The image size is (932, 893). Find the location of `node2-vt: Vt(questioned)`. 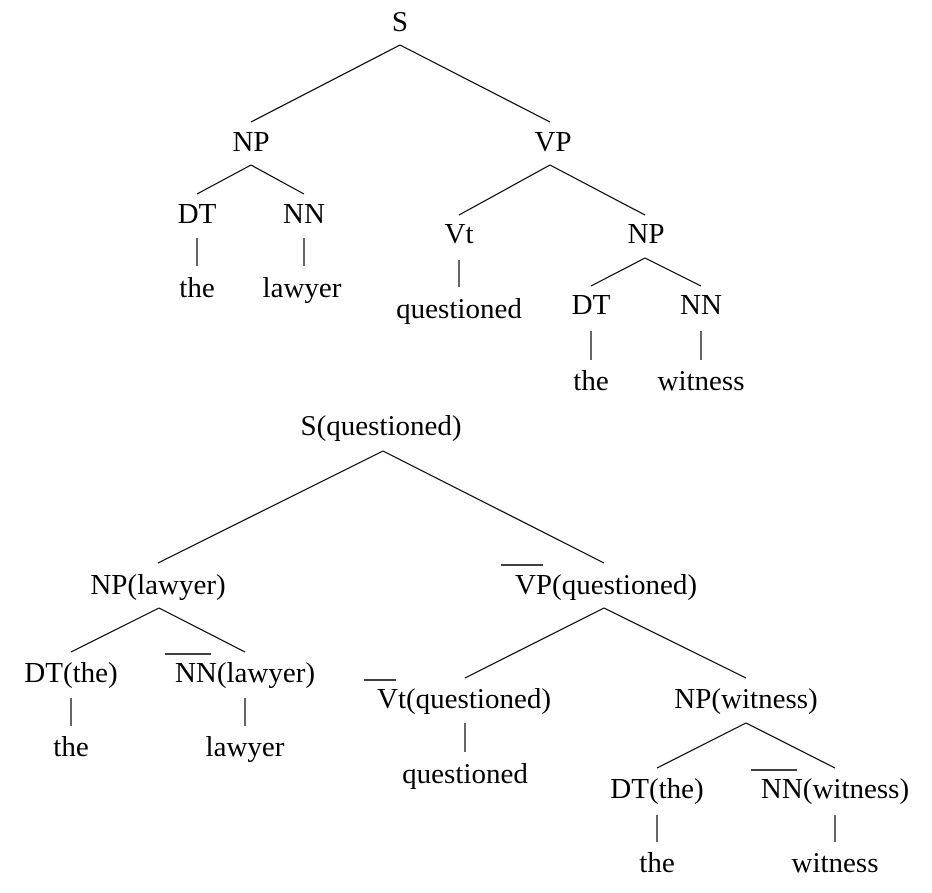

node2-vt: Vt(questioned) is located at coordinates (464, 699).